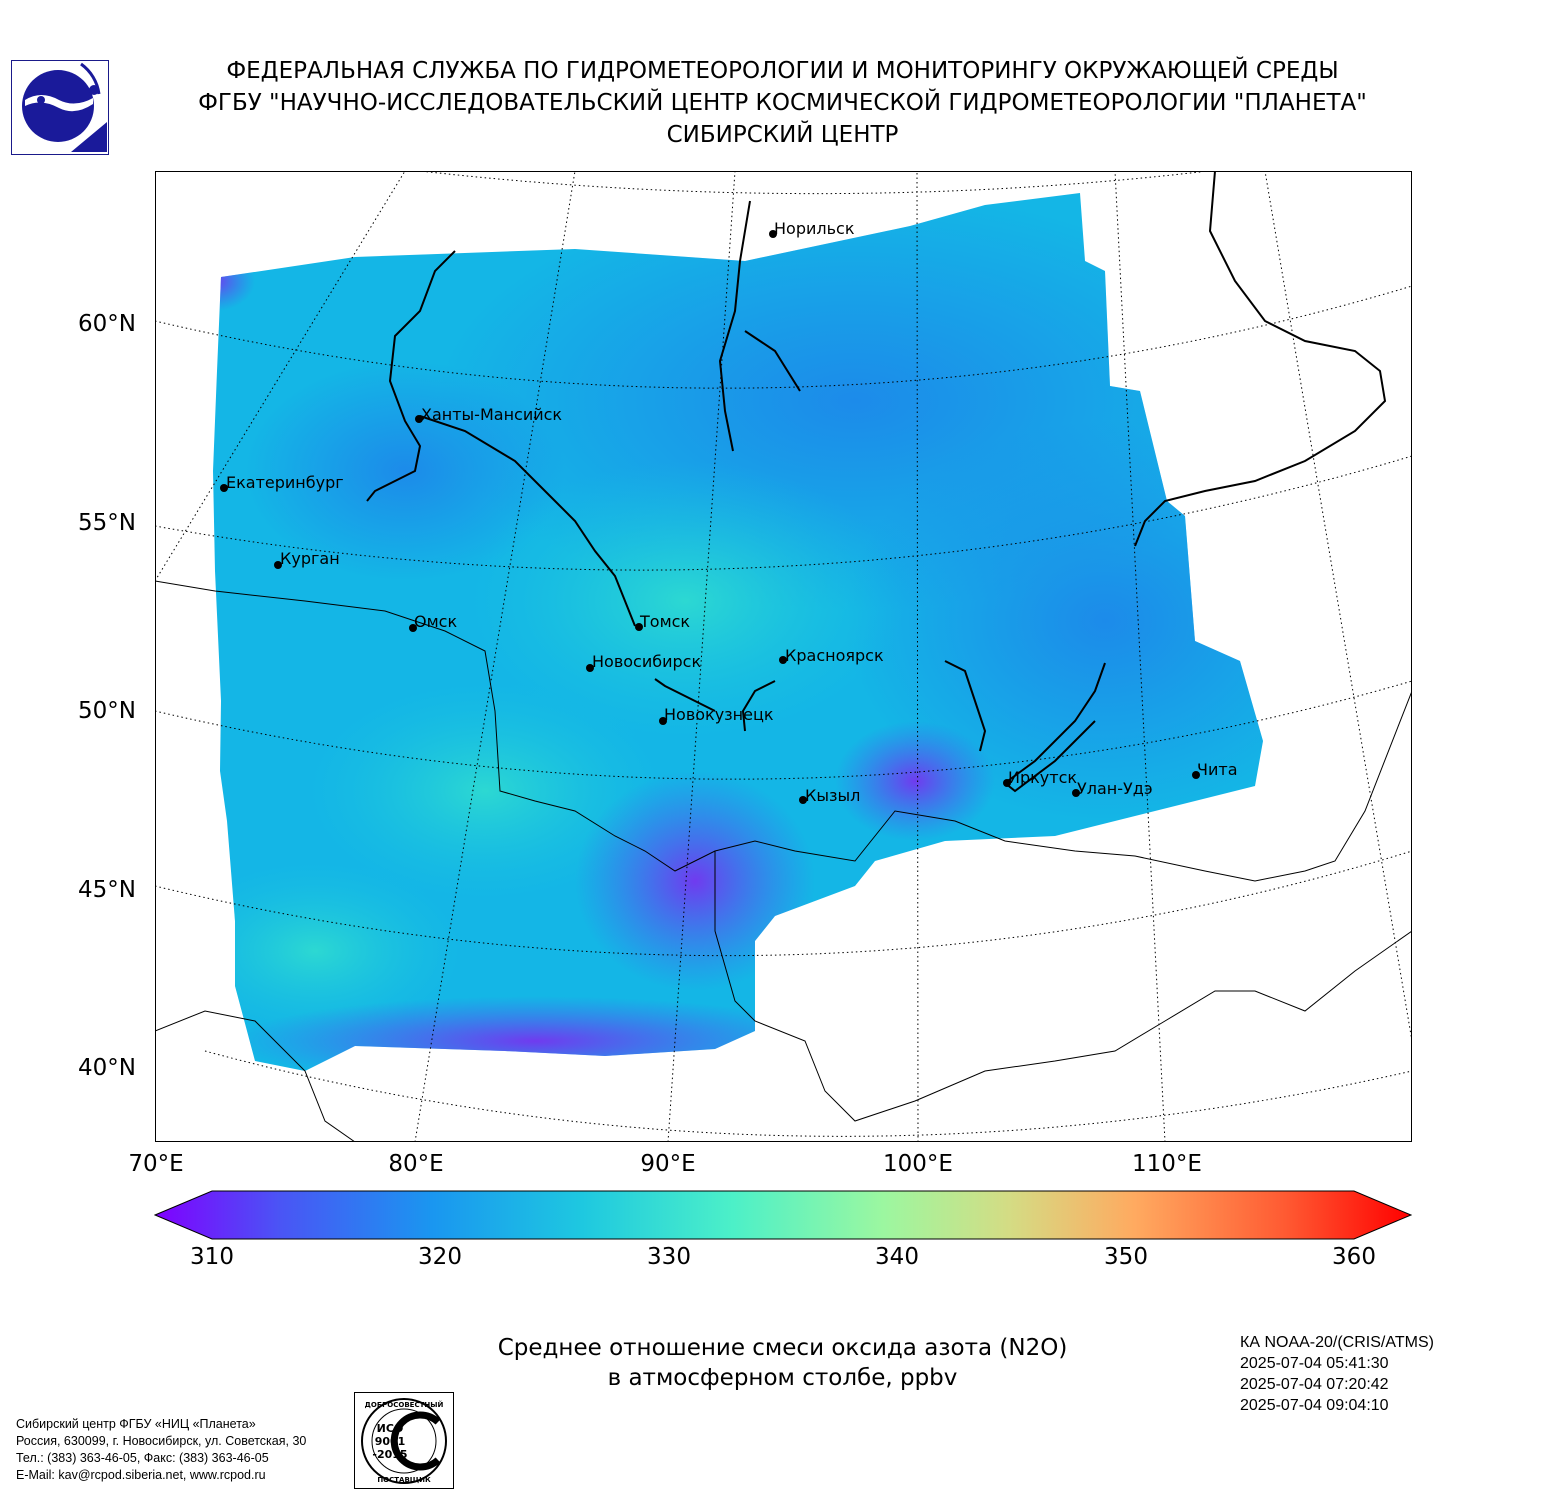 The image size is (1550, 1500). Describe the element at coordinates (814, 228) in the screenshot. I see `city-label-norilsk: Норильск` at that location.